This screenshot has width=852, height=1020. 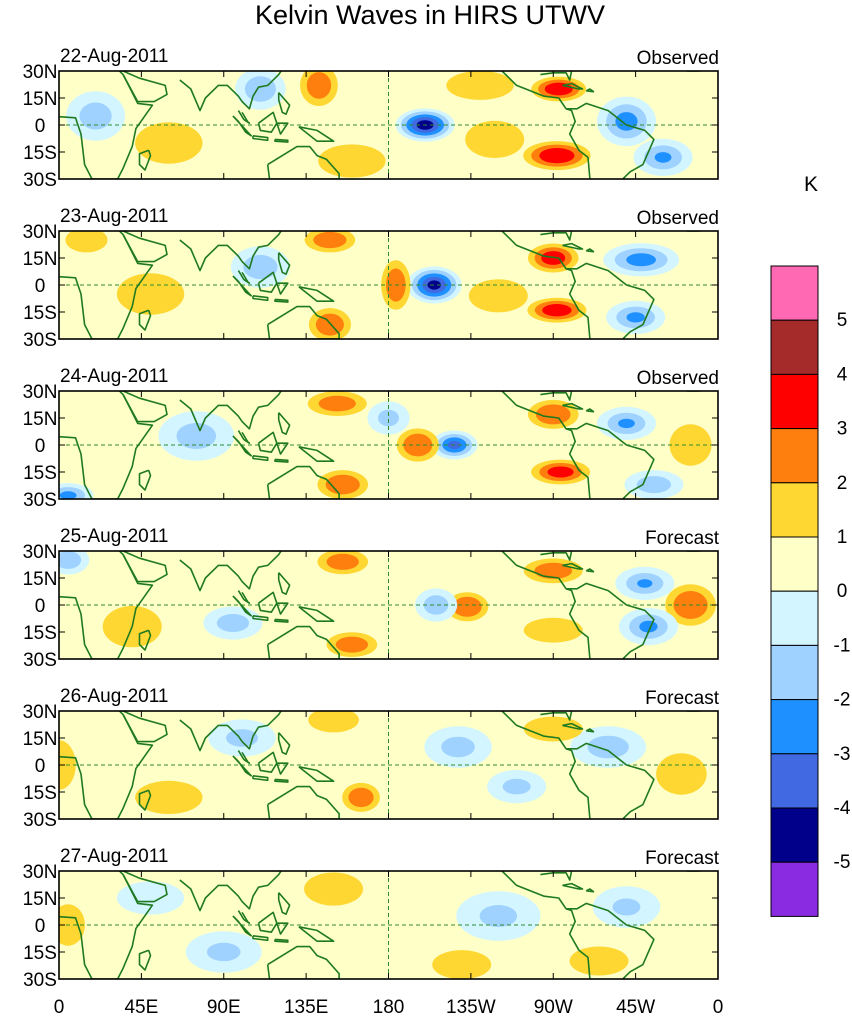 I want to click on panel-date: 24-Aug-2011, so click(x=114, y=376).